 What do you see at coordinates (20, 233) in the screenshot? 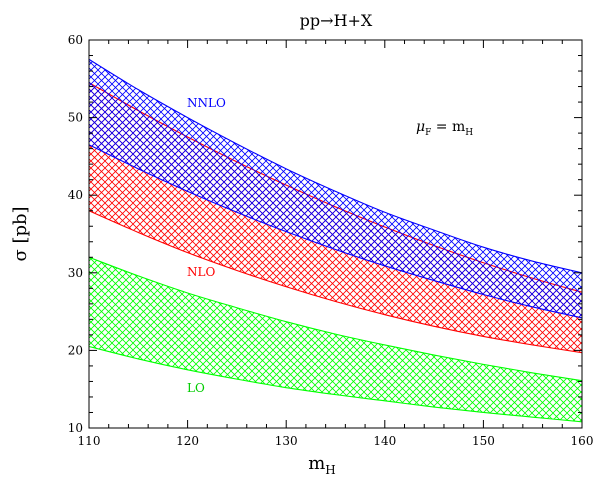
I see `y-axis-title: σ [pb]` at bounding box center [20, 233].